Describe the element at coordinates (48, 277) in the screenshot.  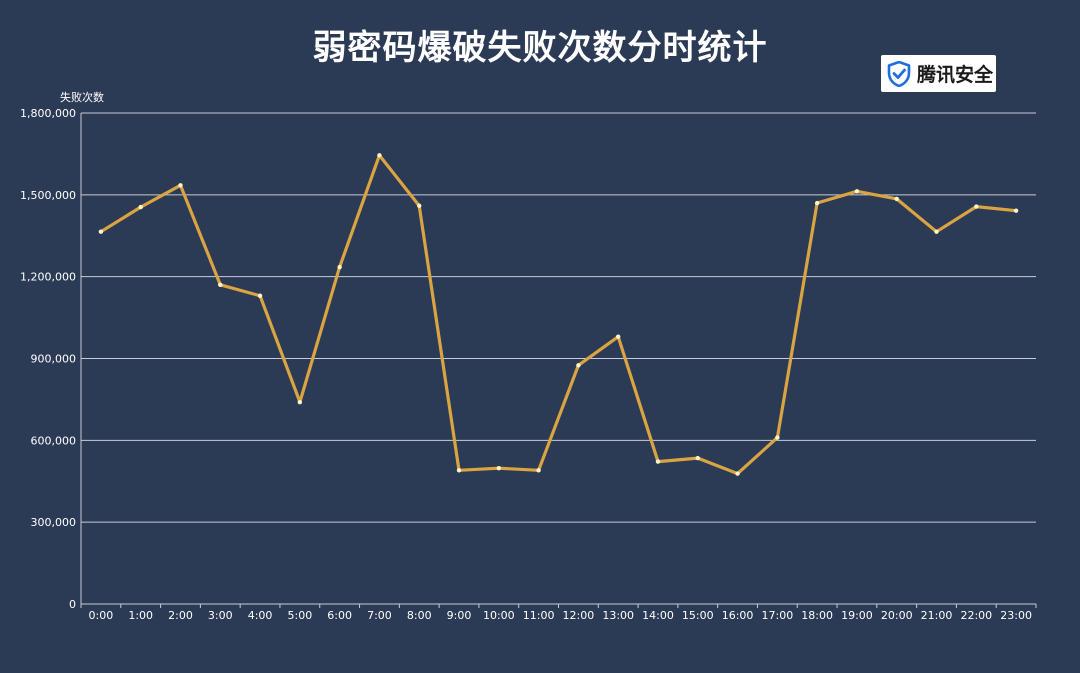
I see `y-tick-label: 1,200,000` at that location.